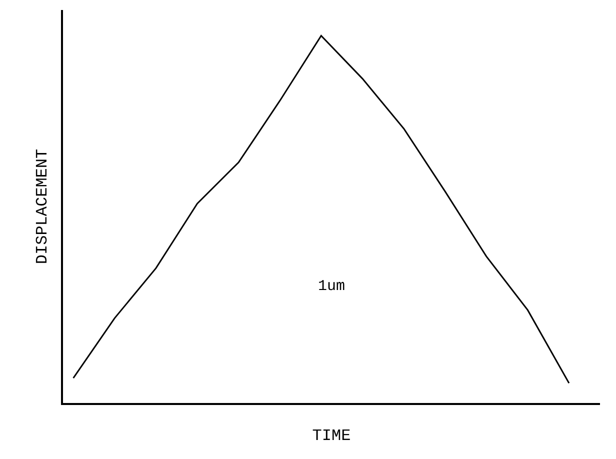 This screenshot has height=459, width=616. What do you see at coordinates (43, 206) in the screenshot?
I see `y-axis-title: DISPLACEMENT` at bounding box center [43, 206].